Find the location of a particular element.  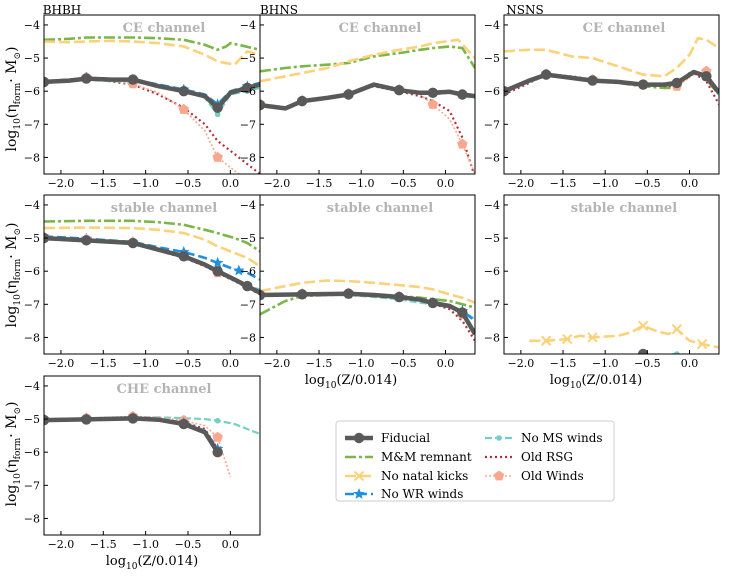

legend-sample-no-natal-kicks is located at coordinates (359, 476).